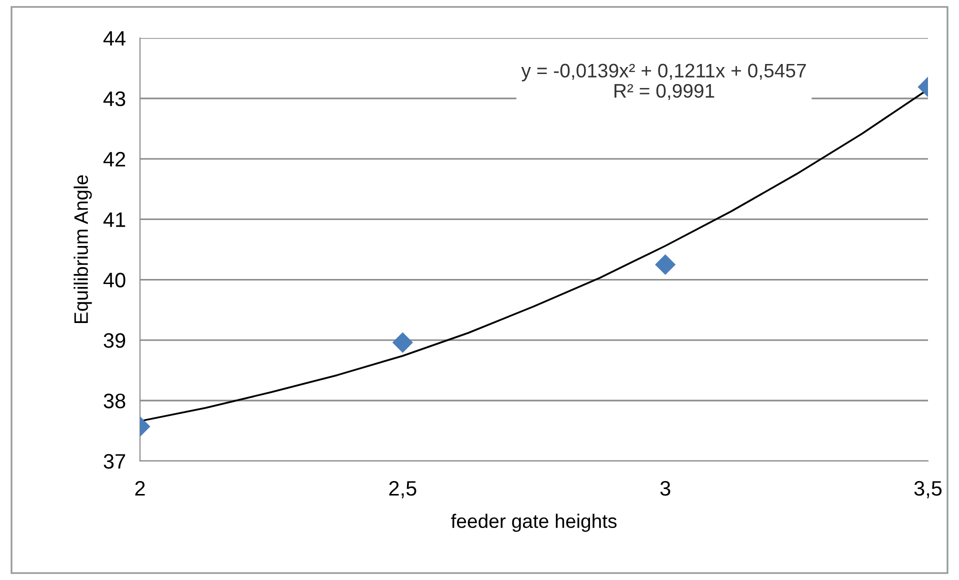 This screenshot has height=580, width=959. What do you see at coordinates (534, 523) in the screenshot?
I see `x-axis-title: feeder gate heights` at bounding box center [534, 523].